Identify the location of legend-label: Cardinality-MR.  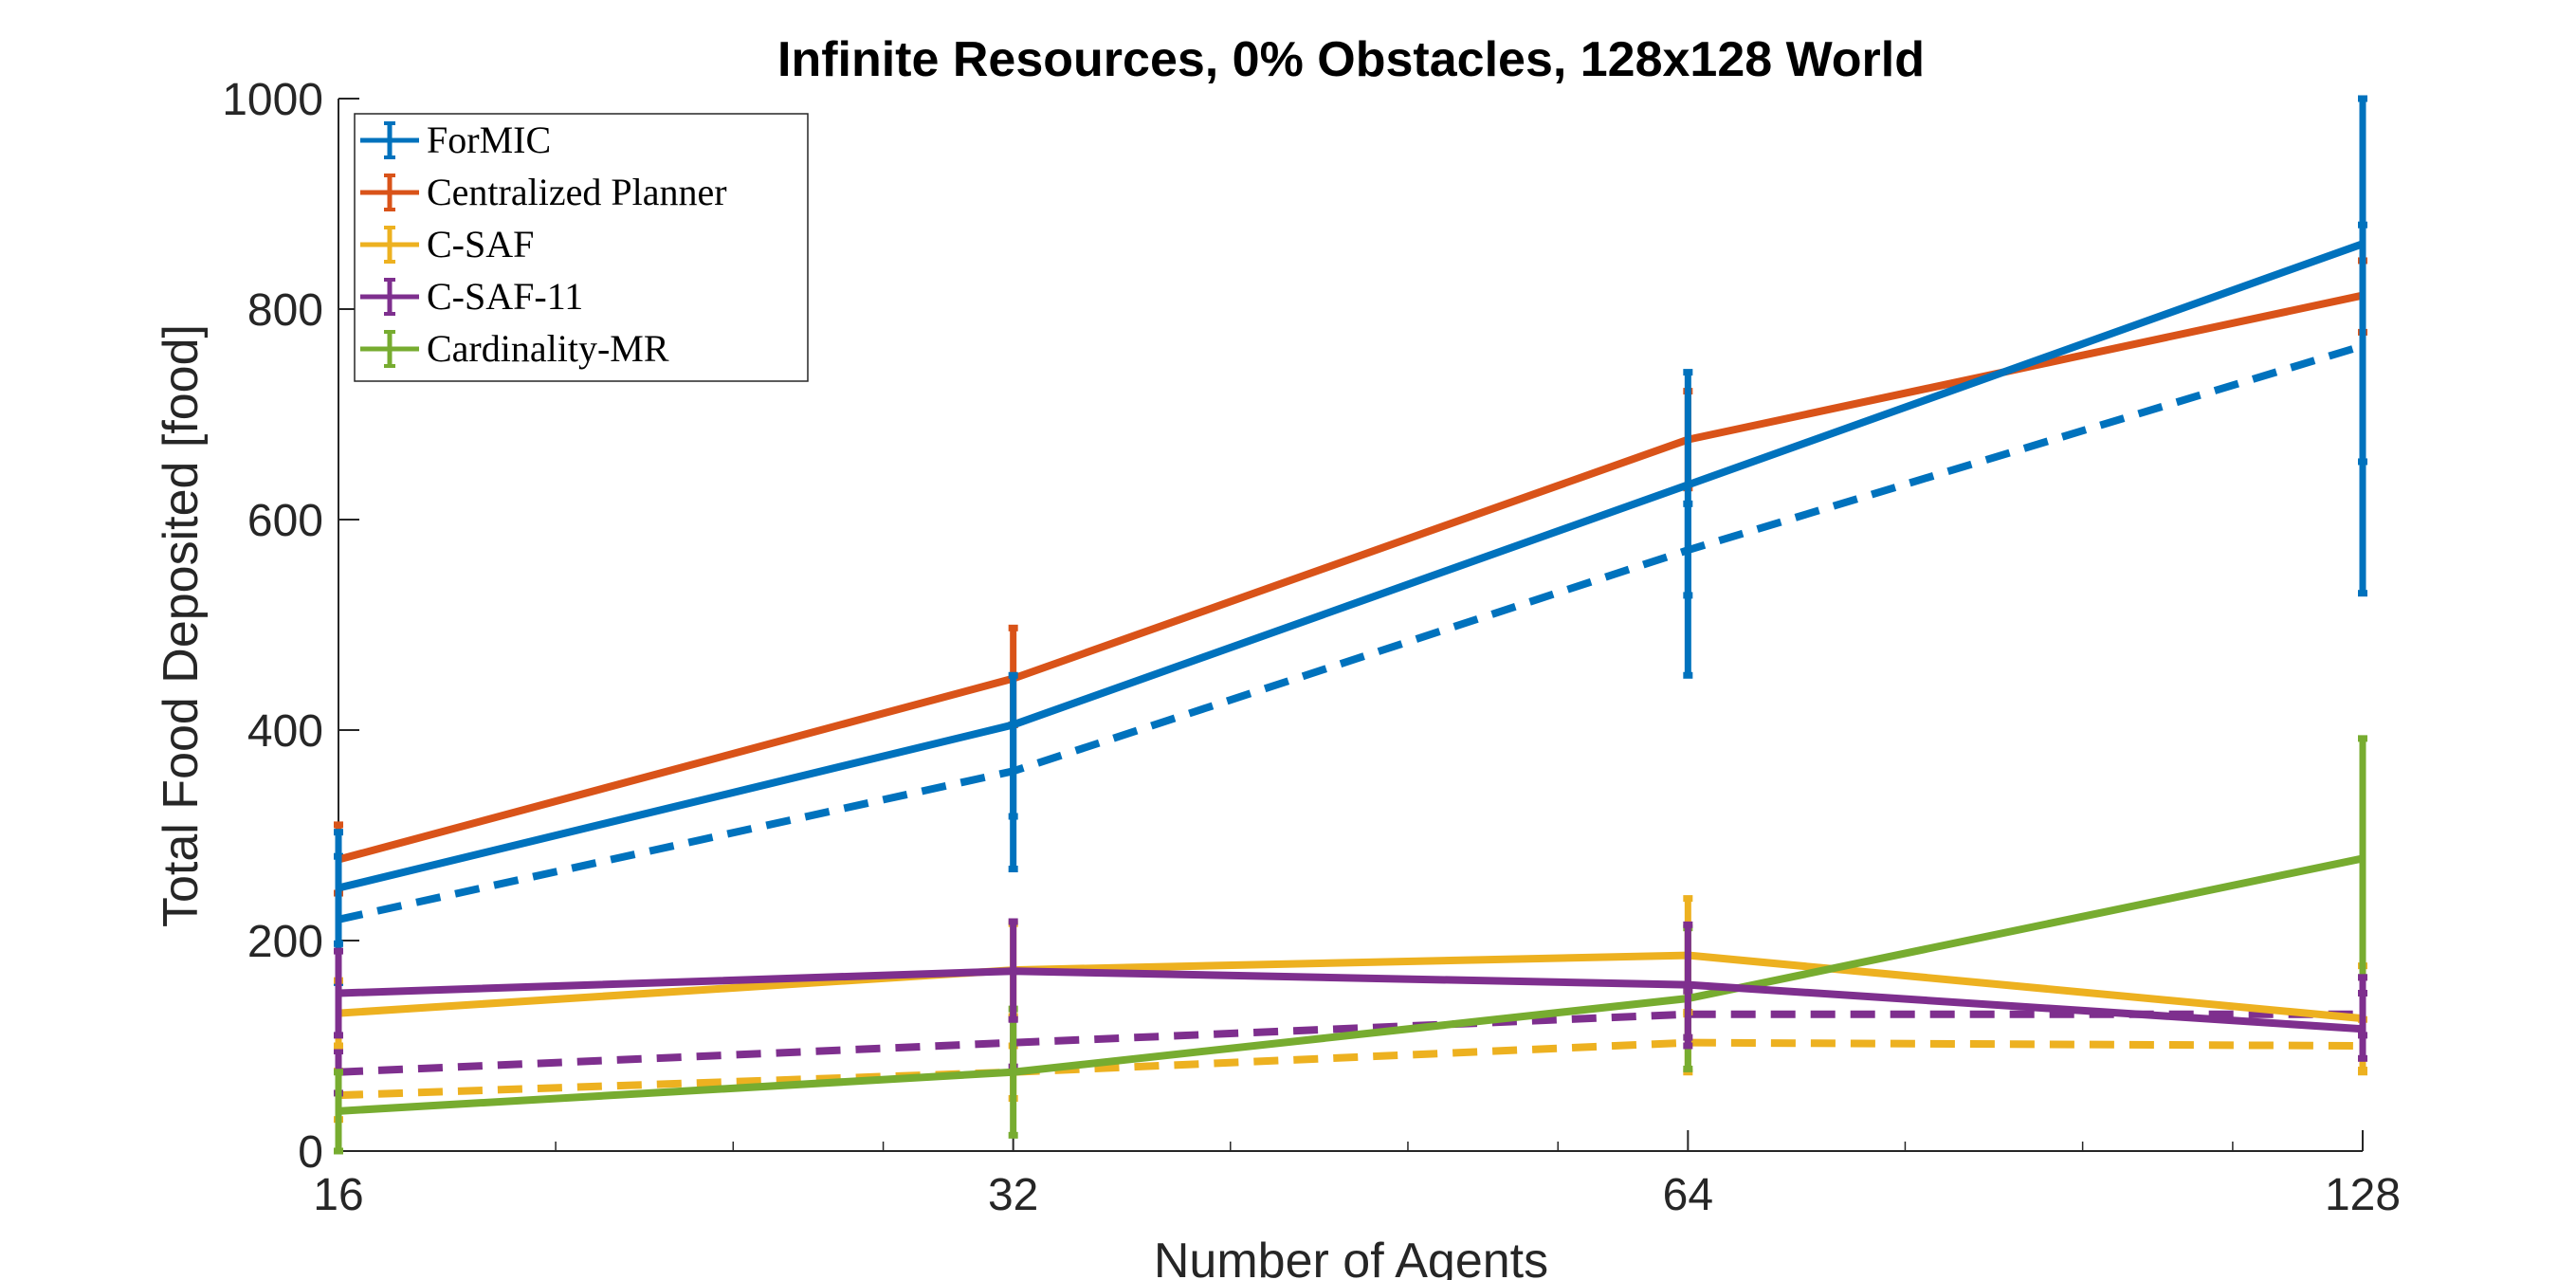
(548, 348).